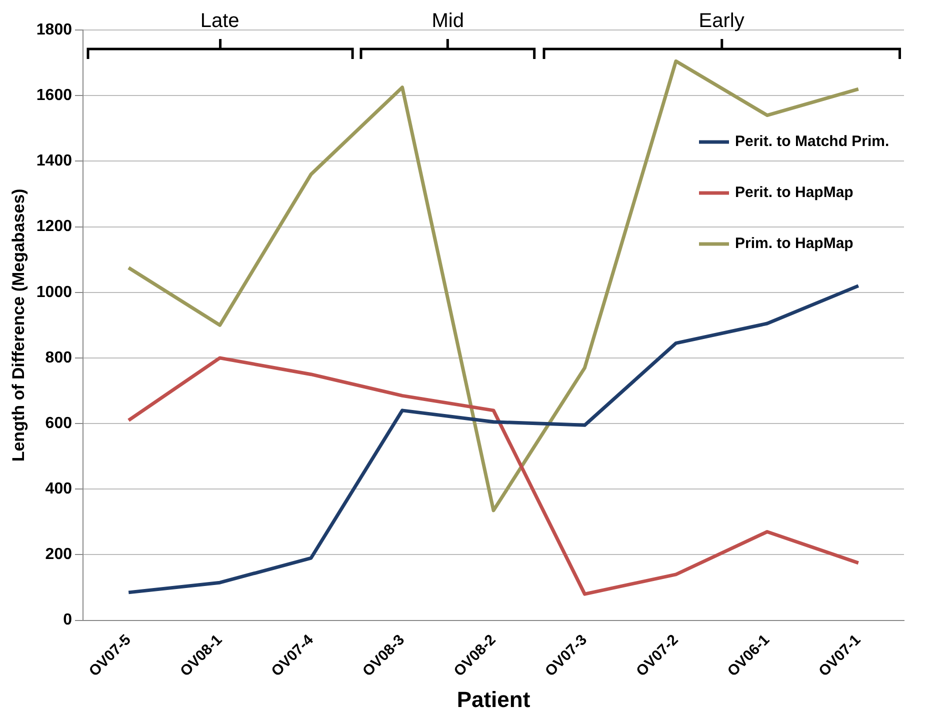  What do you see at coordinates (721, 21) in the screenshot?
I see `annotation: Early` at bounding box center [721, 21].